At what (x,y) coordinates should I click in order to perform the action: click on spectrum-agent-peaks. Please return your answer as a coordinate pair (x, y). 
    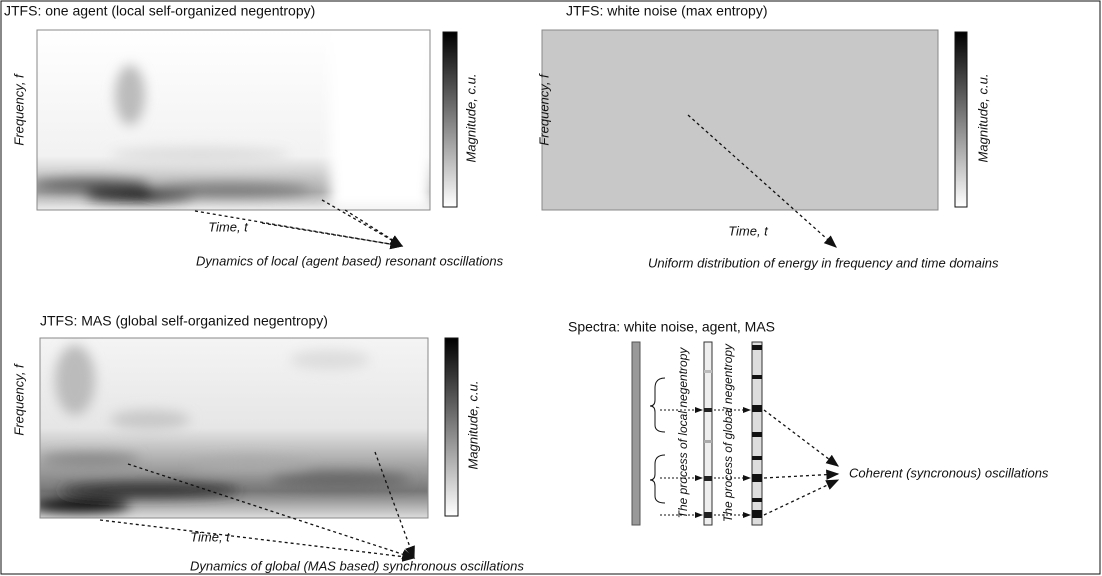
    Looking at the image, I should click on (708, 444).